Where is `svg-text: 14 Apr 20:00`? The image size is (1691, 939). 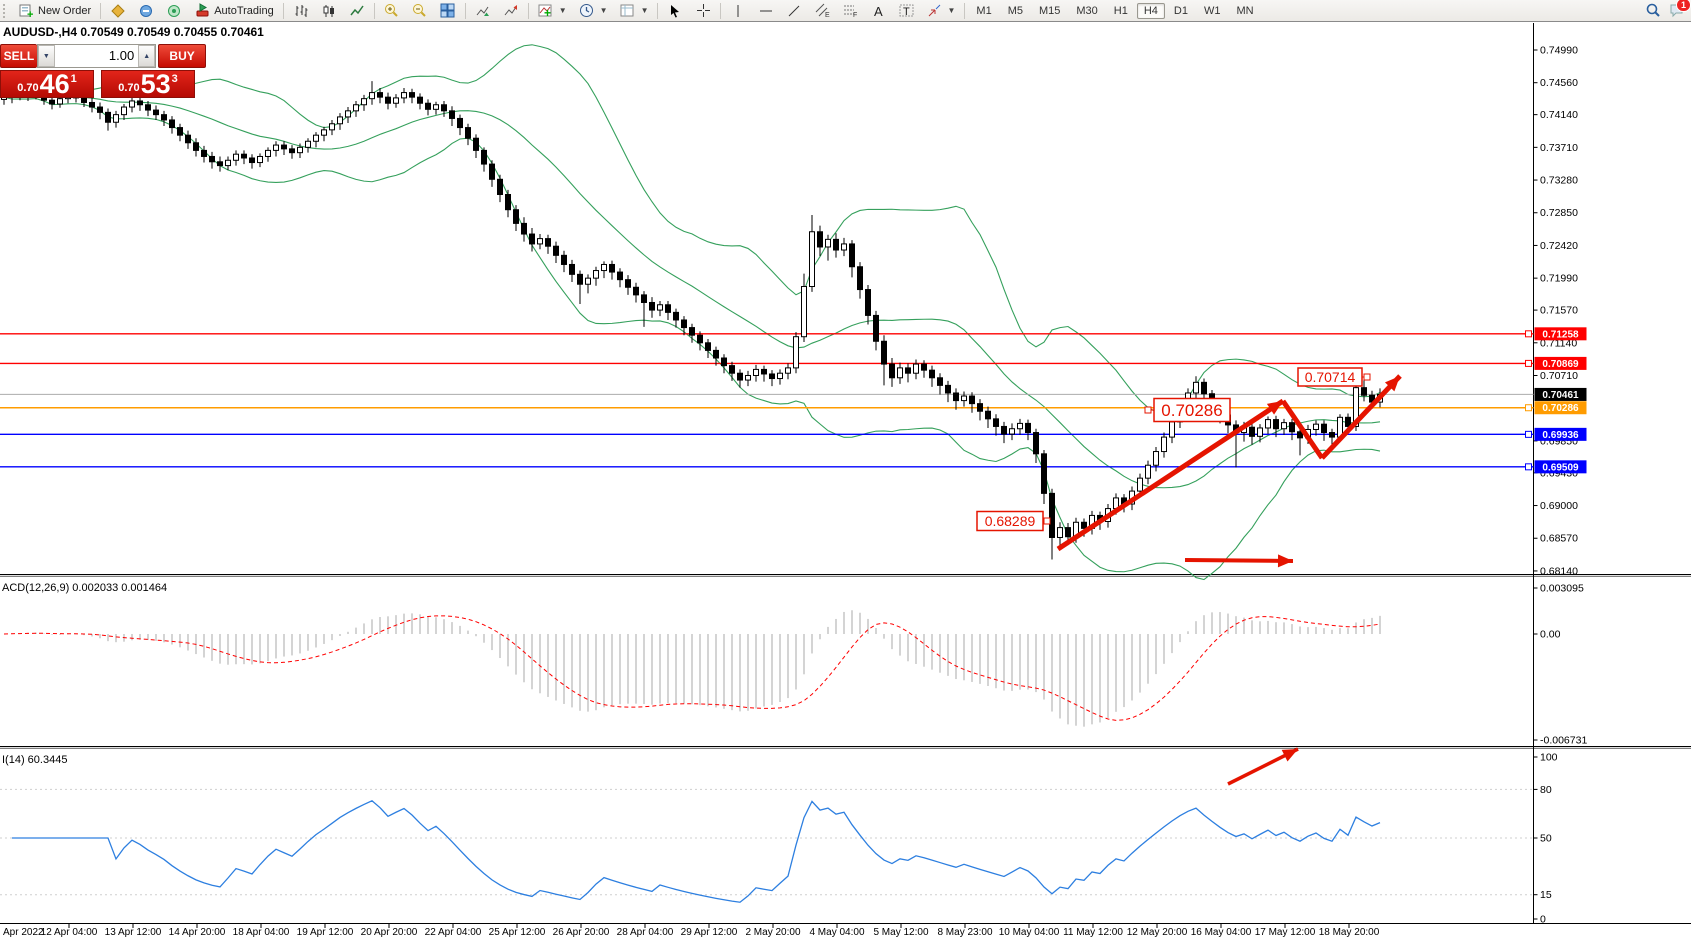 svg-text: 14 Apr 20:00 is located at coordinates (197, 932).